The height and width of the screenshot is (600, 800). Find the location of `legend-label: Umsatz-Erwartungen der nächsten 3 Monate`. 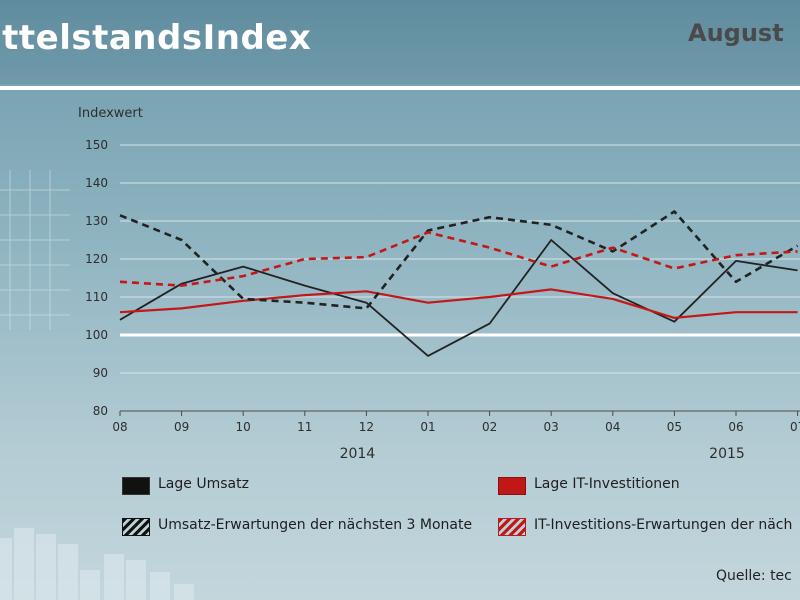

legend-label: Umsatz-Erwartungen der nächsten 3 Monate is located at coordinates (315, 525).